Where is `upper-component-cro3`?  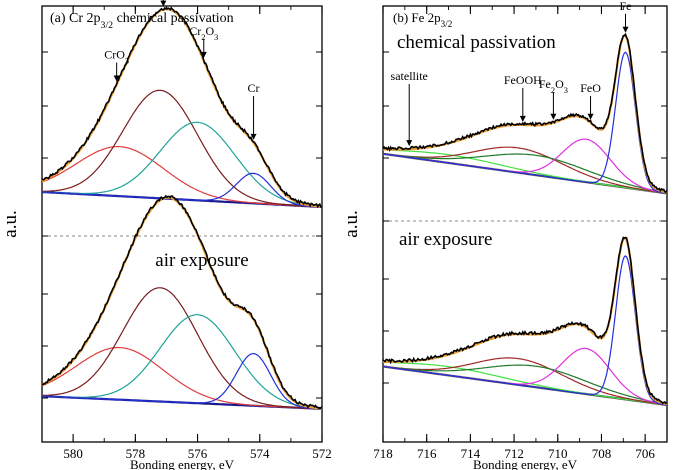 upper-component-cro3 is located at coordinates (182, 177).